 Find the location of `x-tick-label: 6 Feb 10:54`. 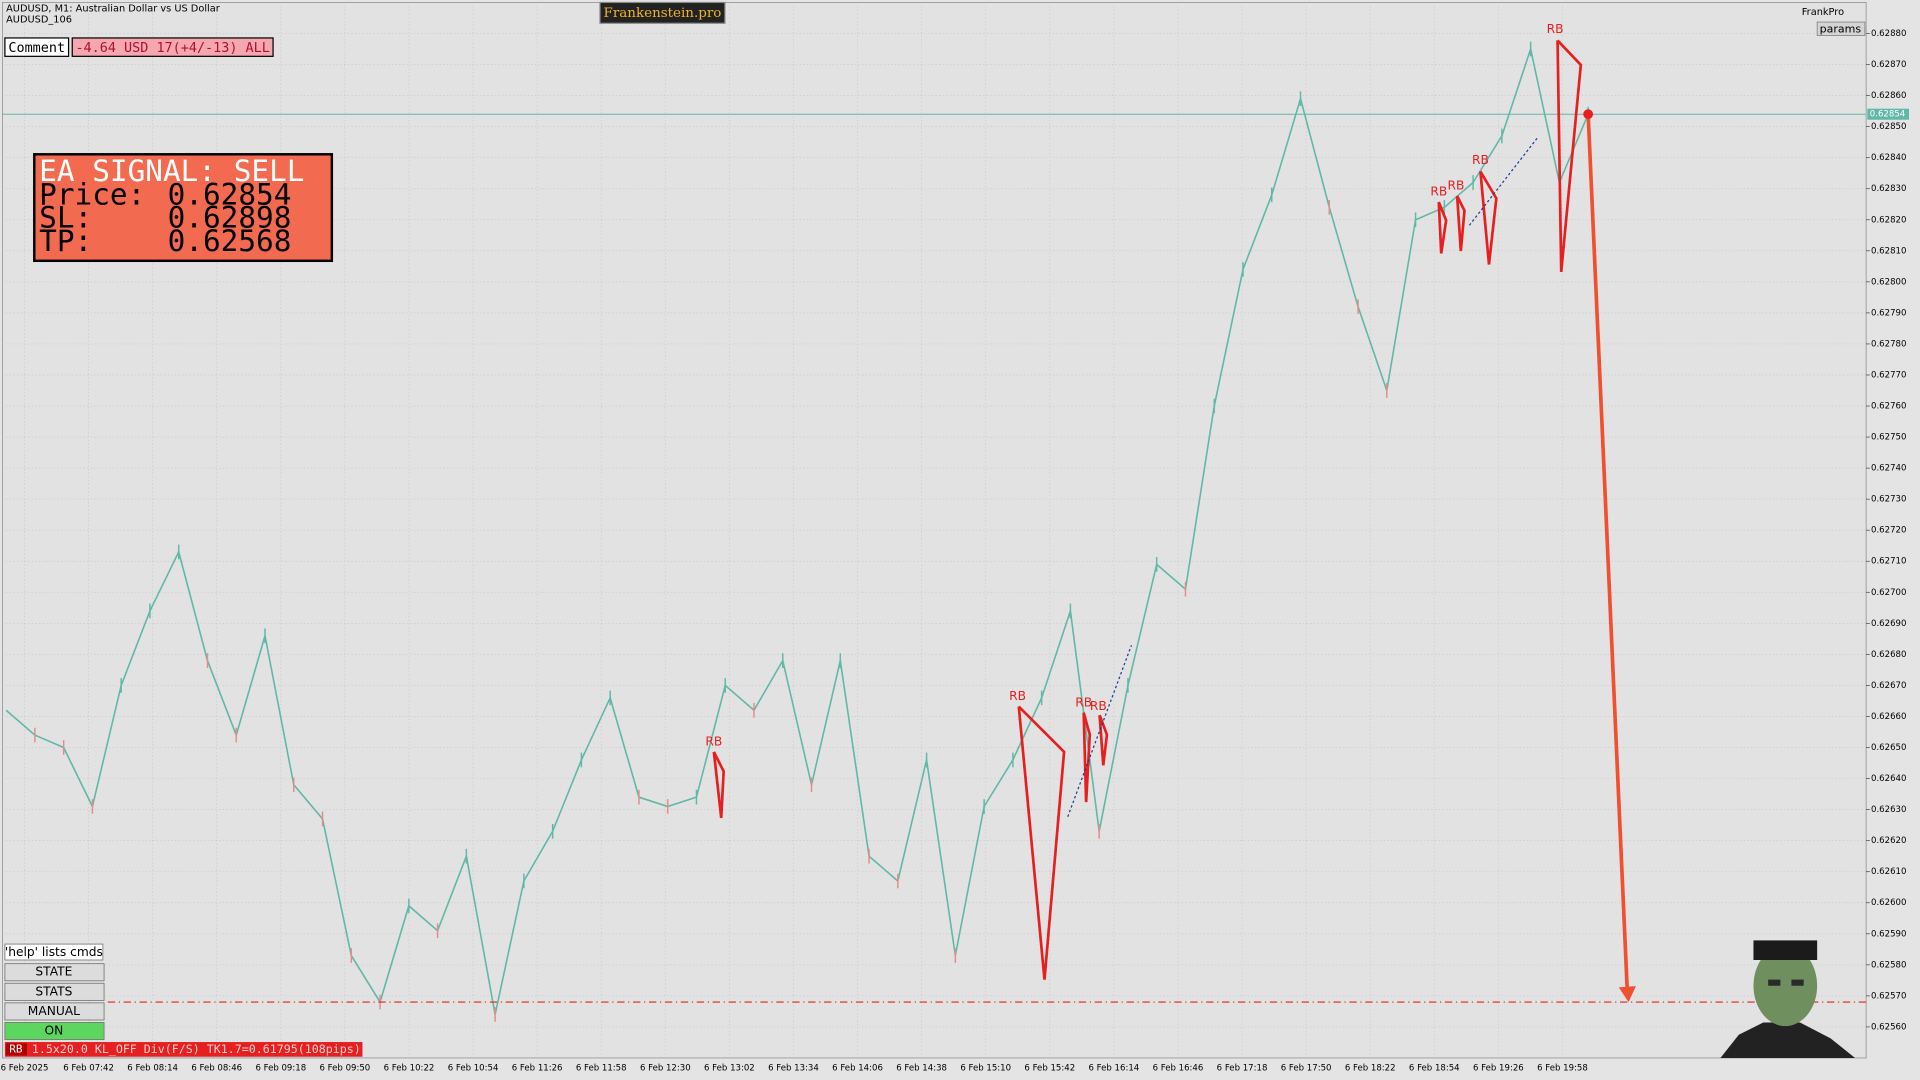

x-tick-label: 6 Feb 10:54 is located at coordinates (473, 1068).